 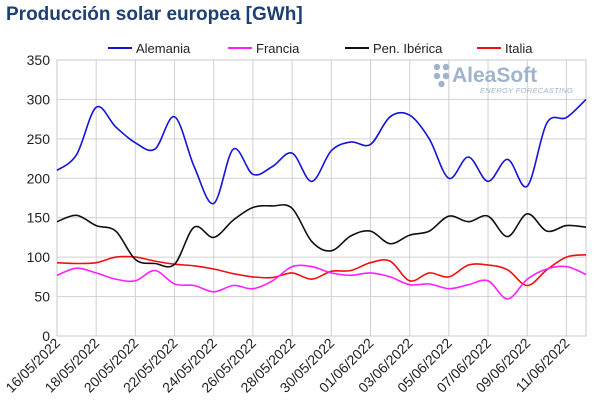 I want to click on y-tick-label: 200, so click(x=39, y=178).